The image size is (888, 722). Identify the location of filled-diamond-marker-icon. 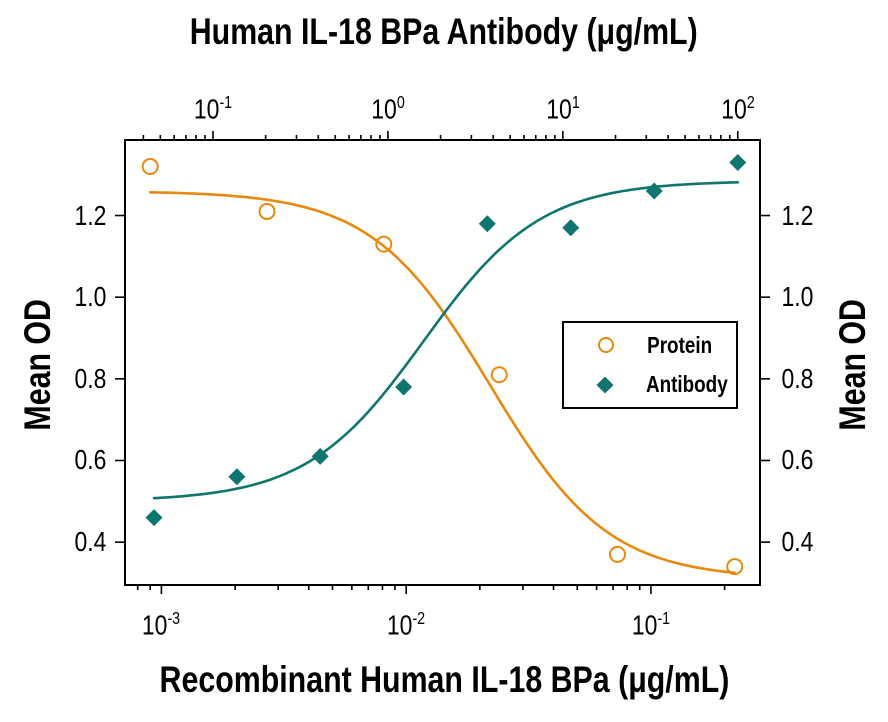
(605, 385).